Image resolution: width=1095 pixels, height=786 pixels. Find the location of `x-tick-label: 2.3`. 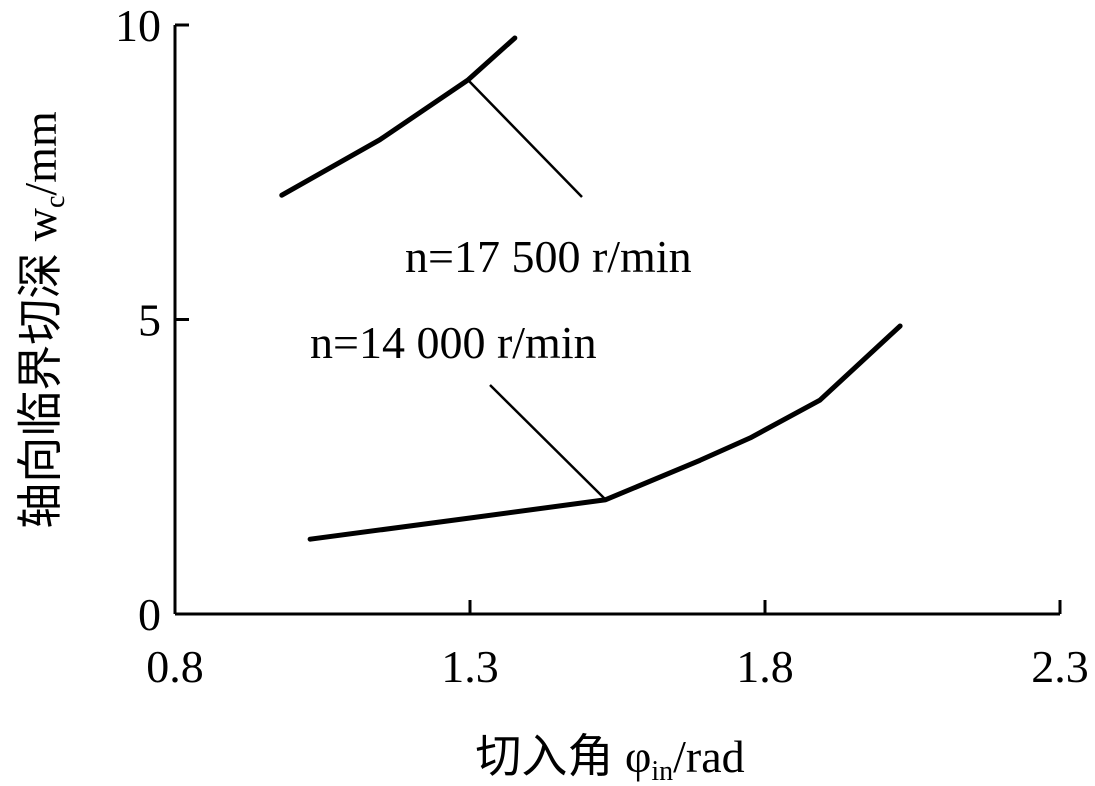

x-tick-label: 2.3 is located at coordinates (1060, 666).